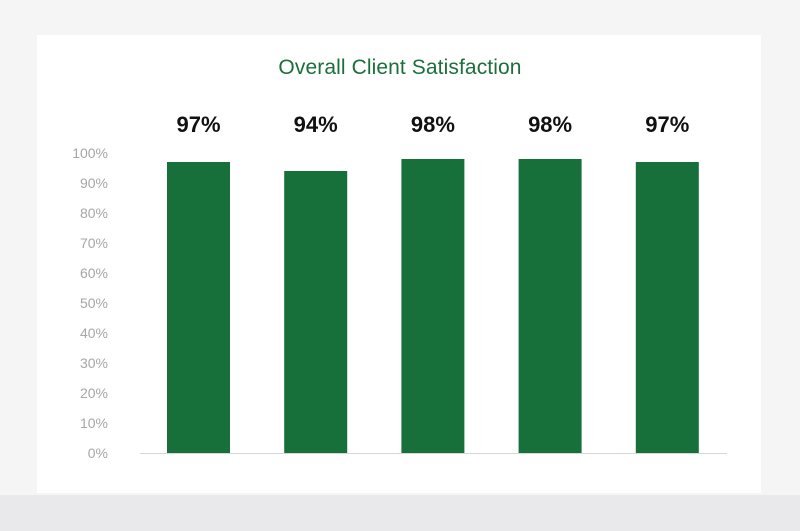 The width and height of the screenshot is (800, 531). What do you see at coordinates (94, 213) in the screenshot?
I see `y-tick-label: 80%` at bounding box center [94, 213].